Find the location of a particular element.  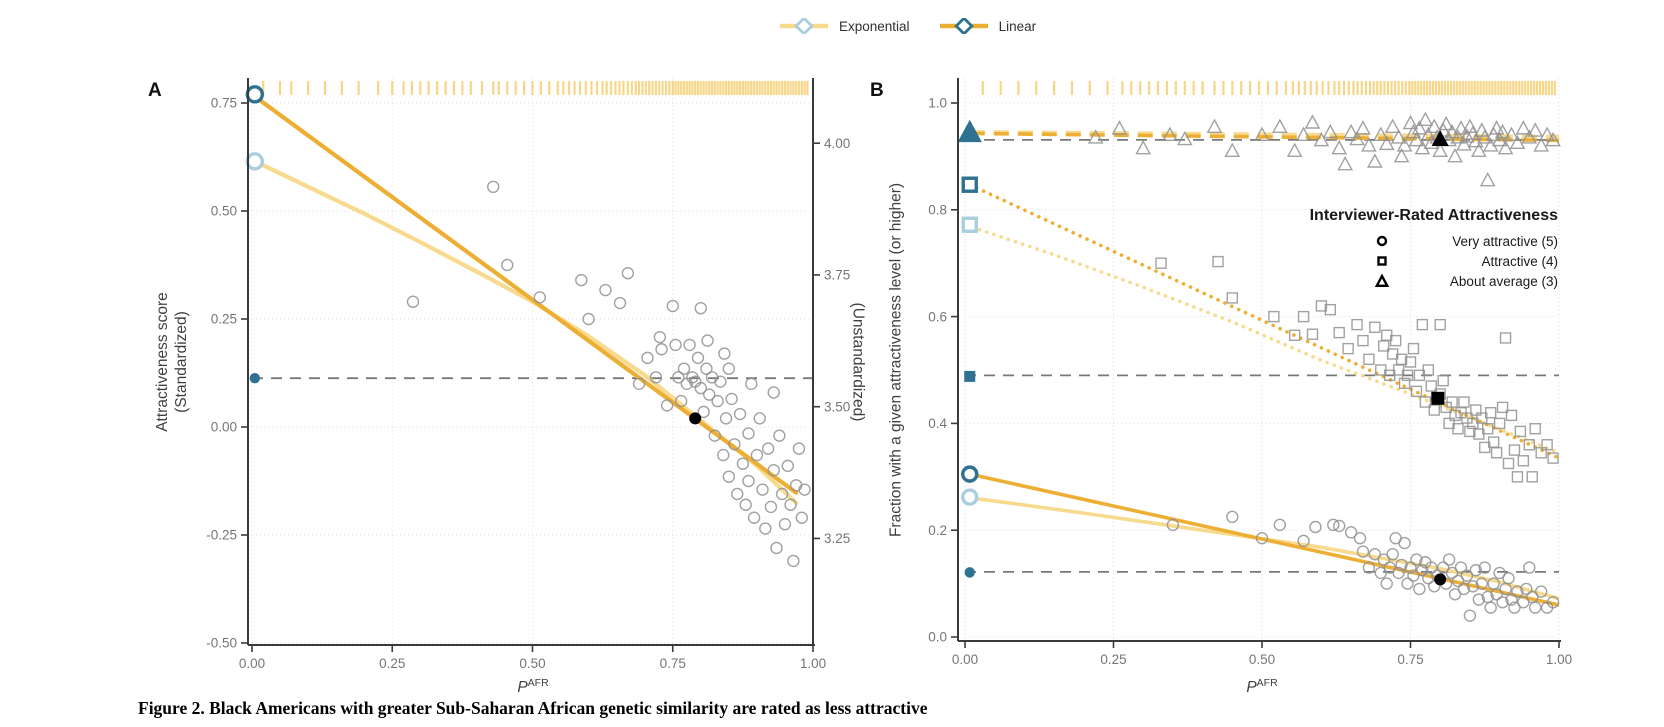

fit-type-legend: Exponential Linear is located at coordinates (907, 26).